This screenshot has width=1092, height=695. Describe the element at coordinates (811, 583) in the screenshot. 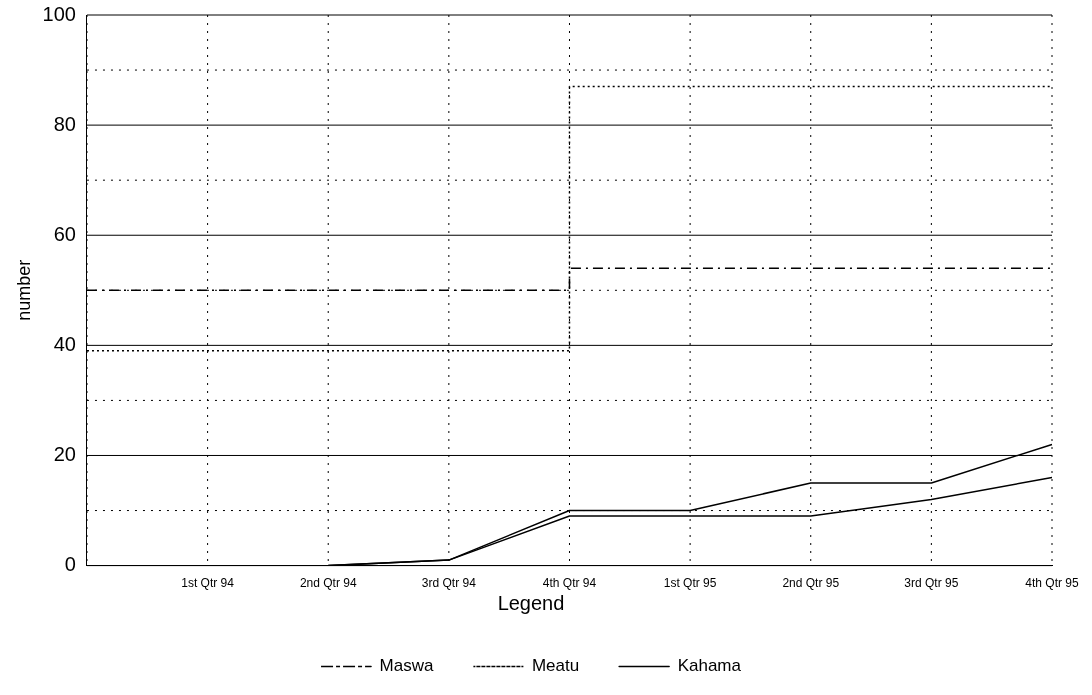

I see `x-tick-label: 2nd Qtr 95` at that location.